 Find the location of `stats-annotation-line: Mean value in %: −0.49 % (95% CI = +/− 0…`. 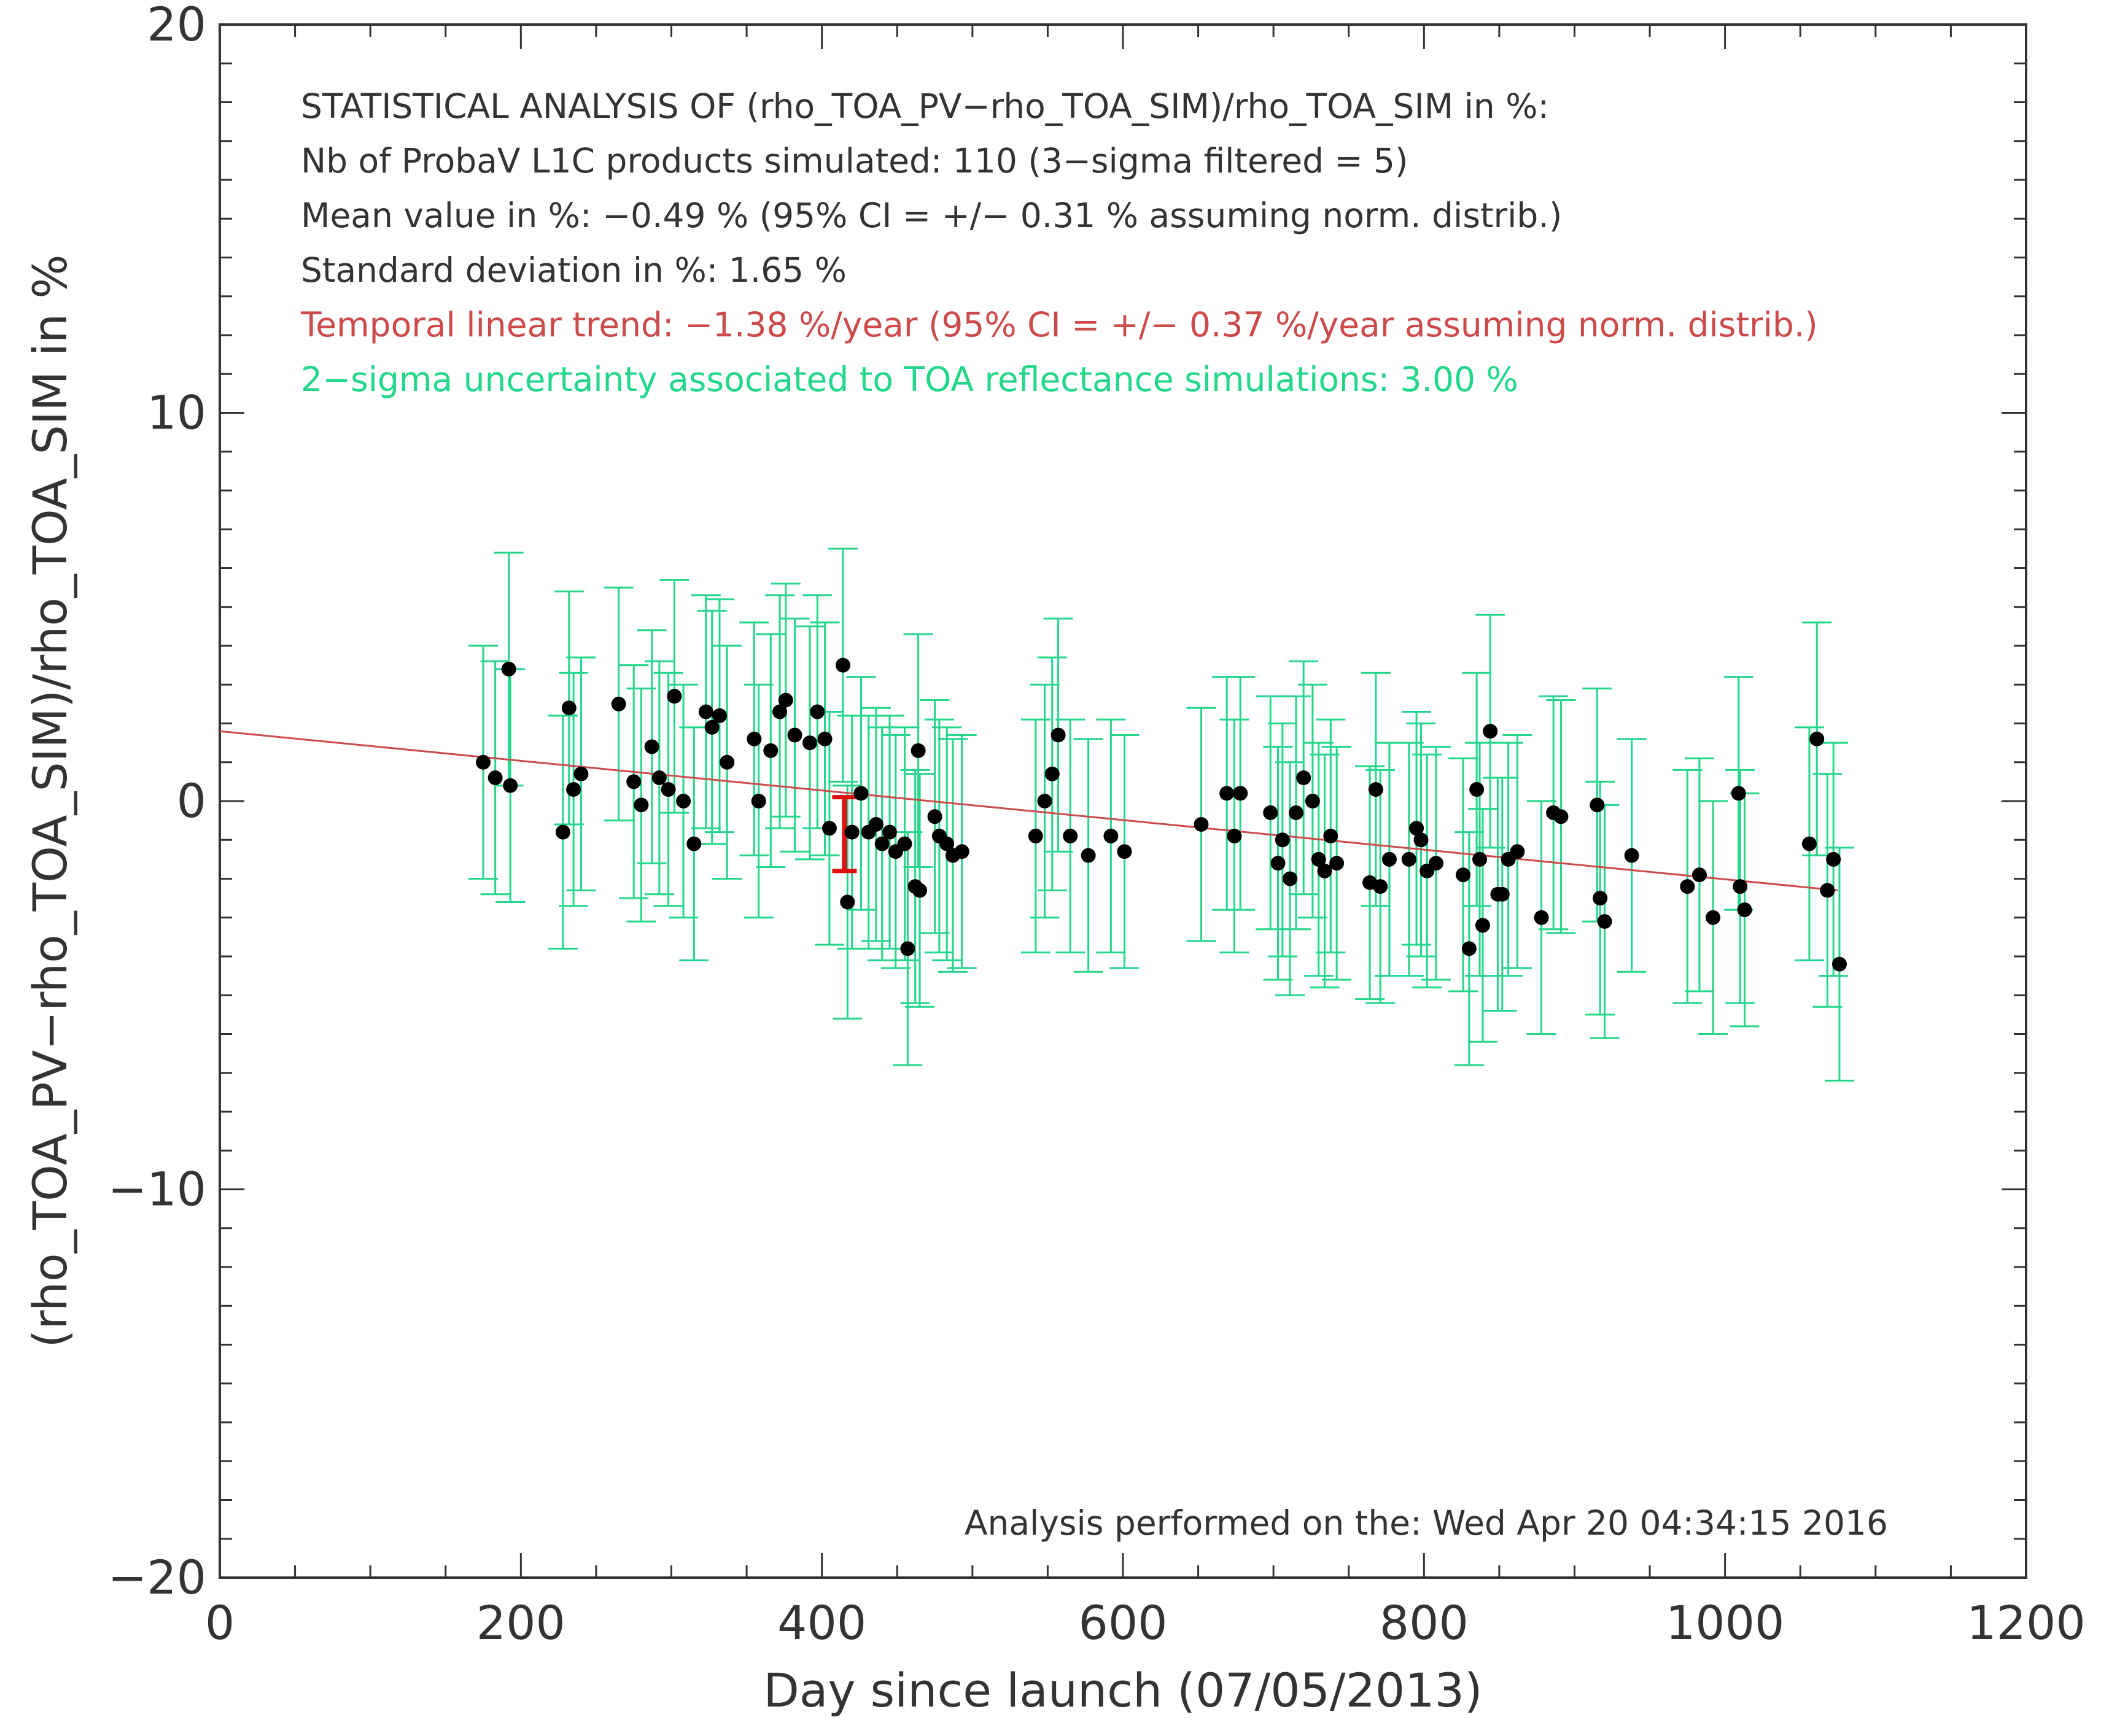

stats-annotation-line: Mean value in %: −0.49 % (95% CI = +/− 0… is located at coordinates (931, 215).